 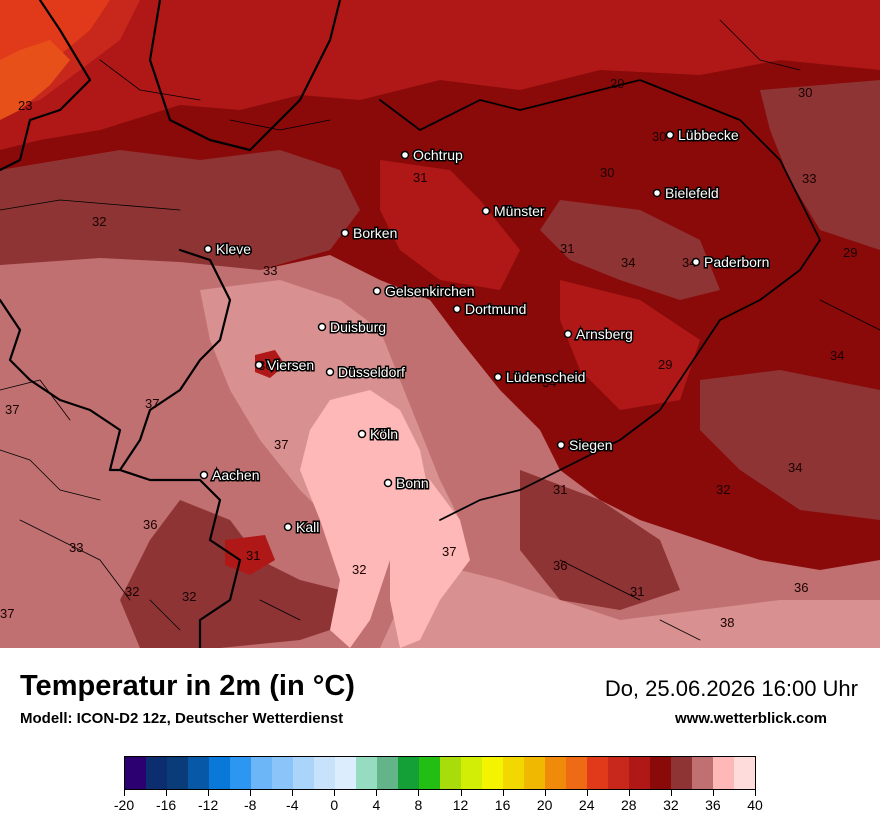 I want to click on city-label: Siegen, so click(x=591, y=445).